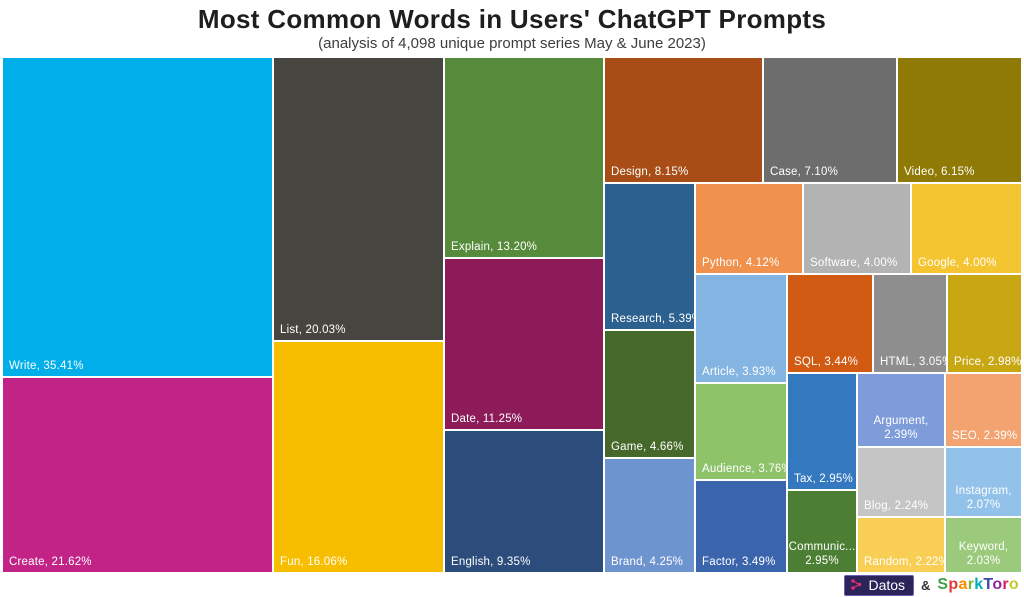  I want to click on treemap-cell-sql: SQL, 3.44%, so click(830, 323).